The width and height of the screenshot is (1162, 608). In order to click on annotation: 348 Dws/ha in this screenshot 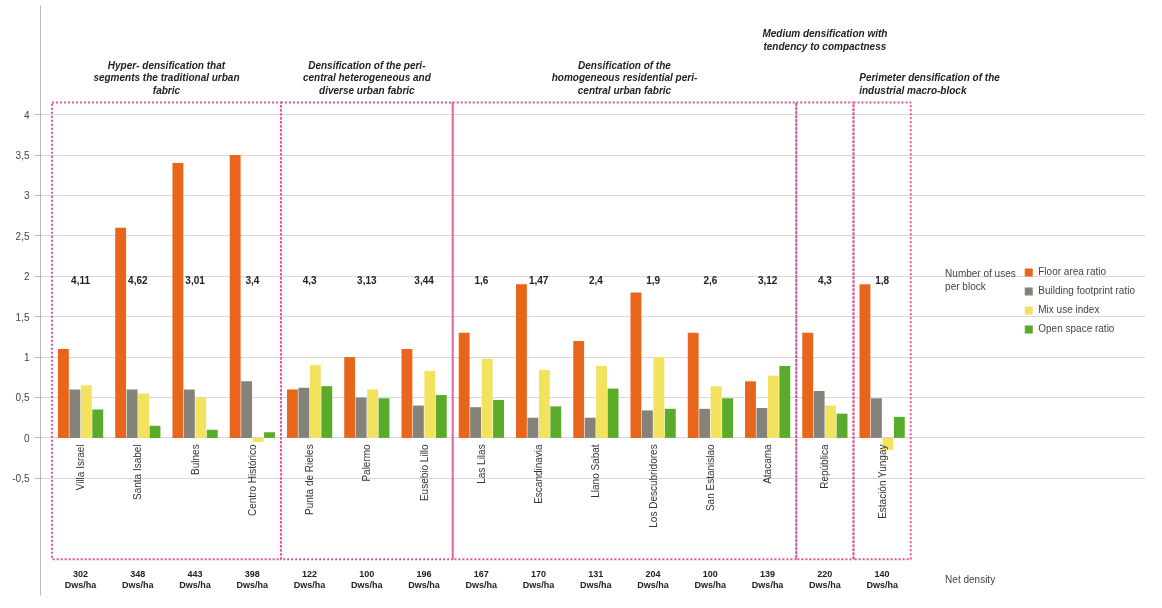, I will do `click(138, 579)`.